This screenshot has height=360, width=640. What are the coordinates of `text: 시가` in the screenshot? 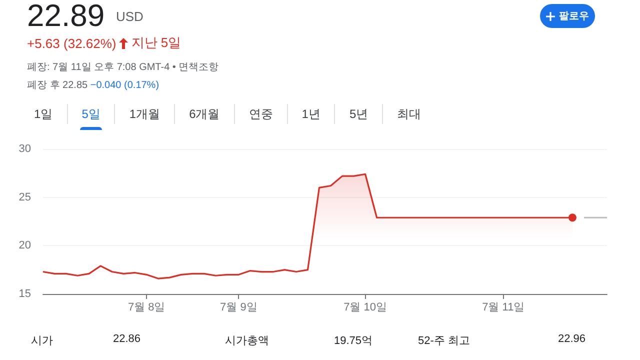 It's located at (42, 341).